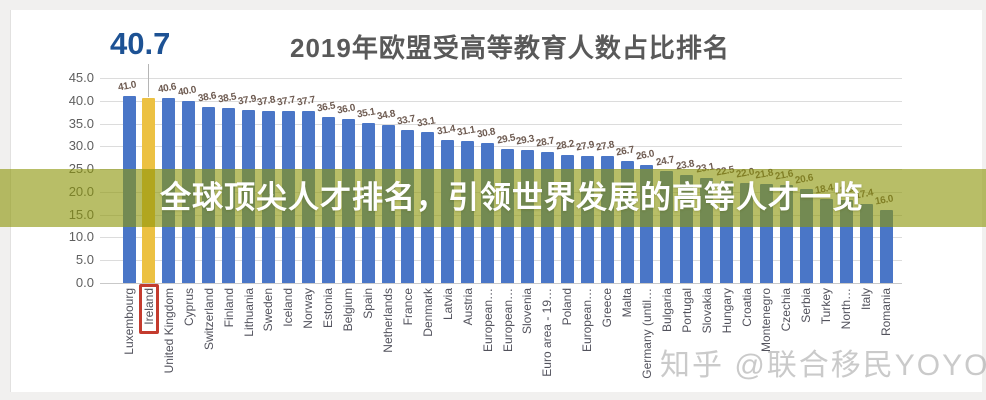 The height and width of the screenshot is (400, 986). Describe the element at coordinates (81, 77) in the screenshot. I see `y-axis-tick-label: 45.0` at that location.